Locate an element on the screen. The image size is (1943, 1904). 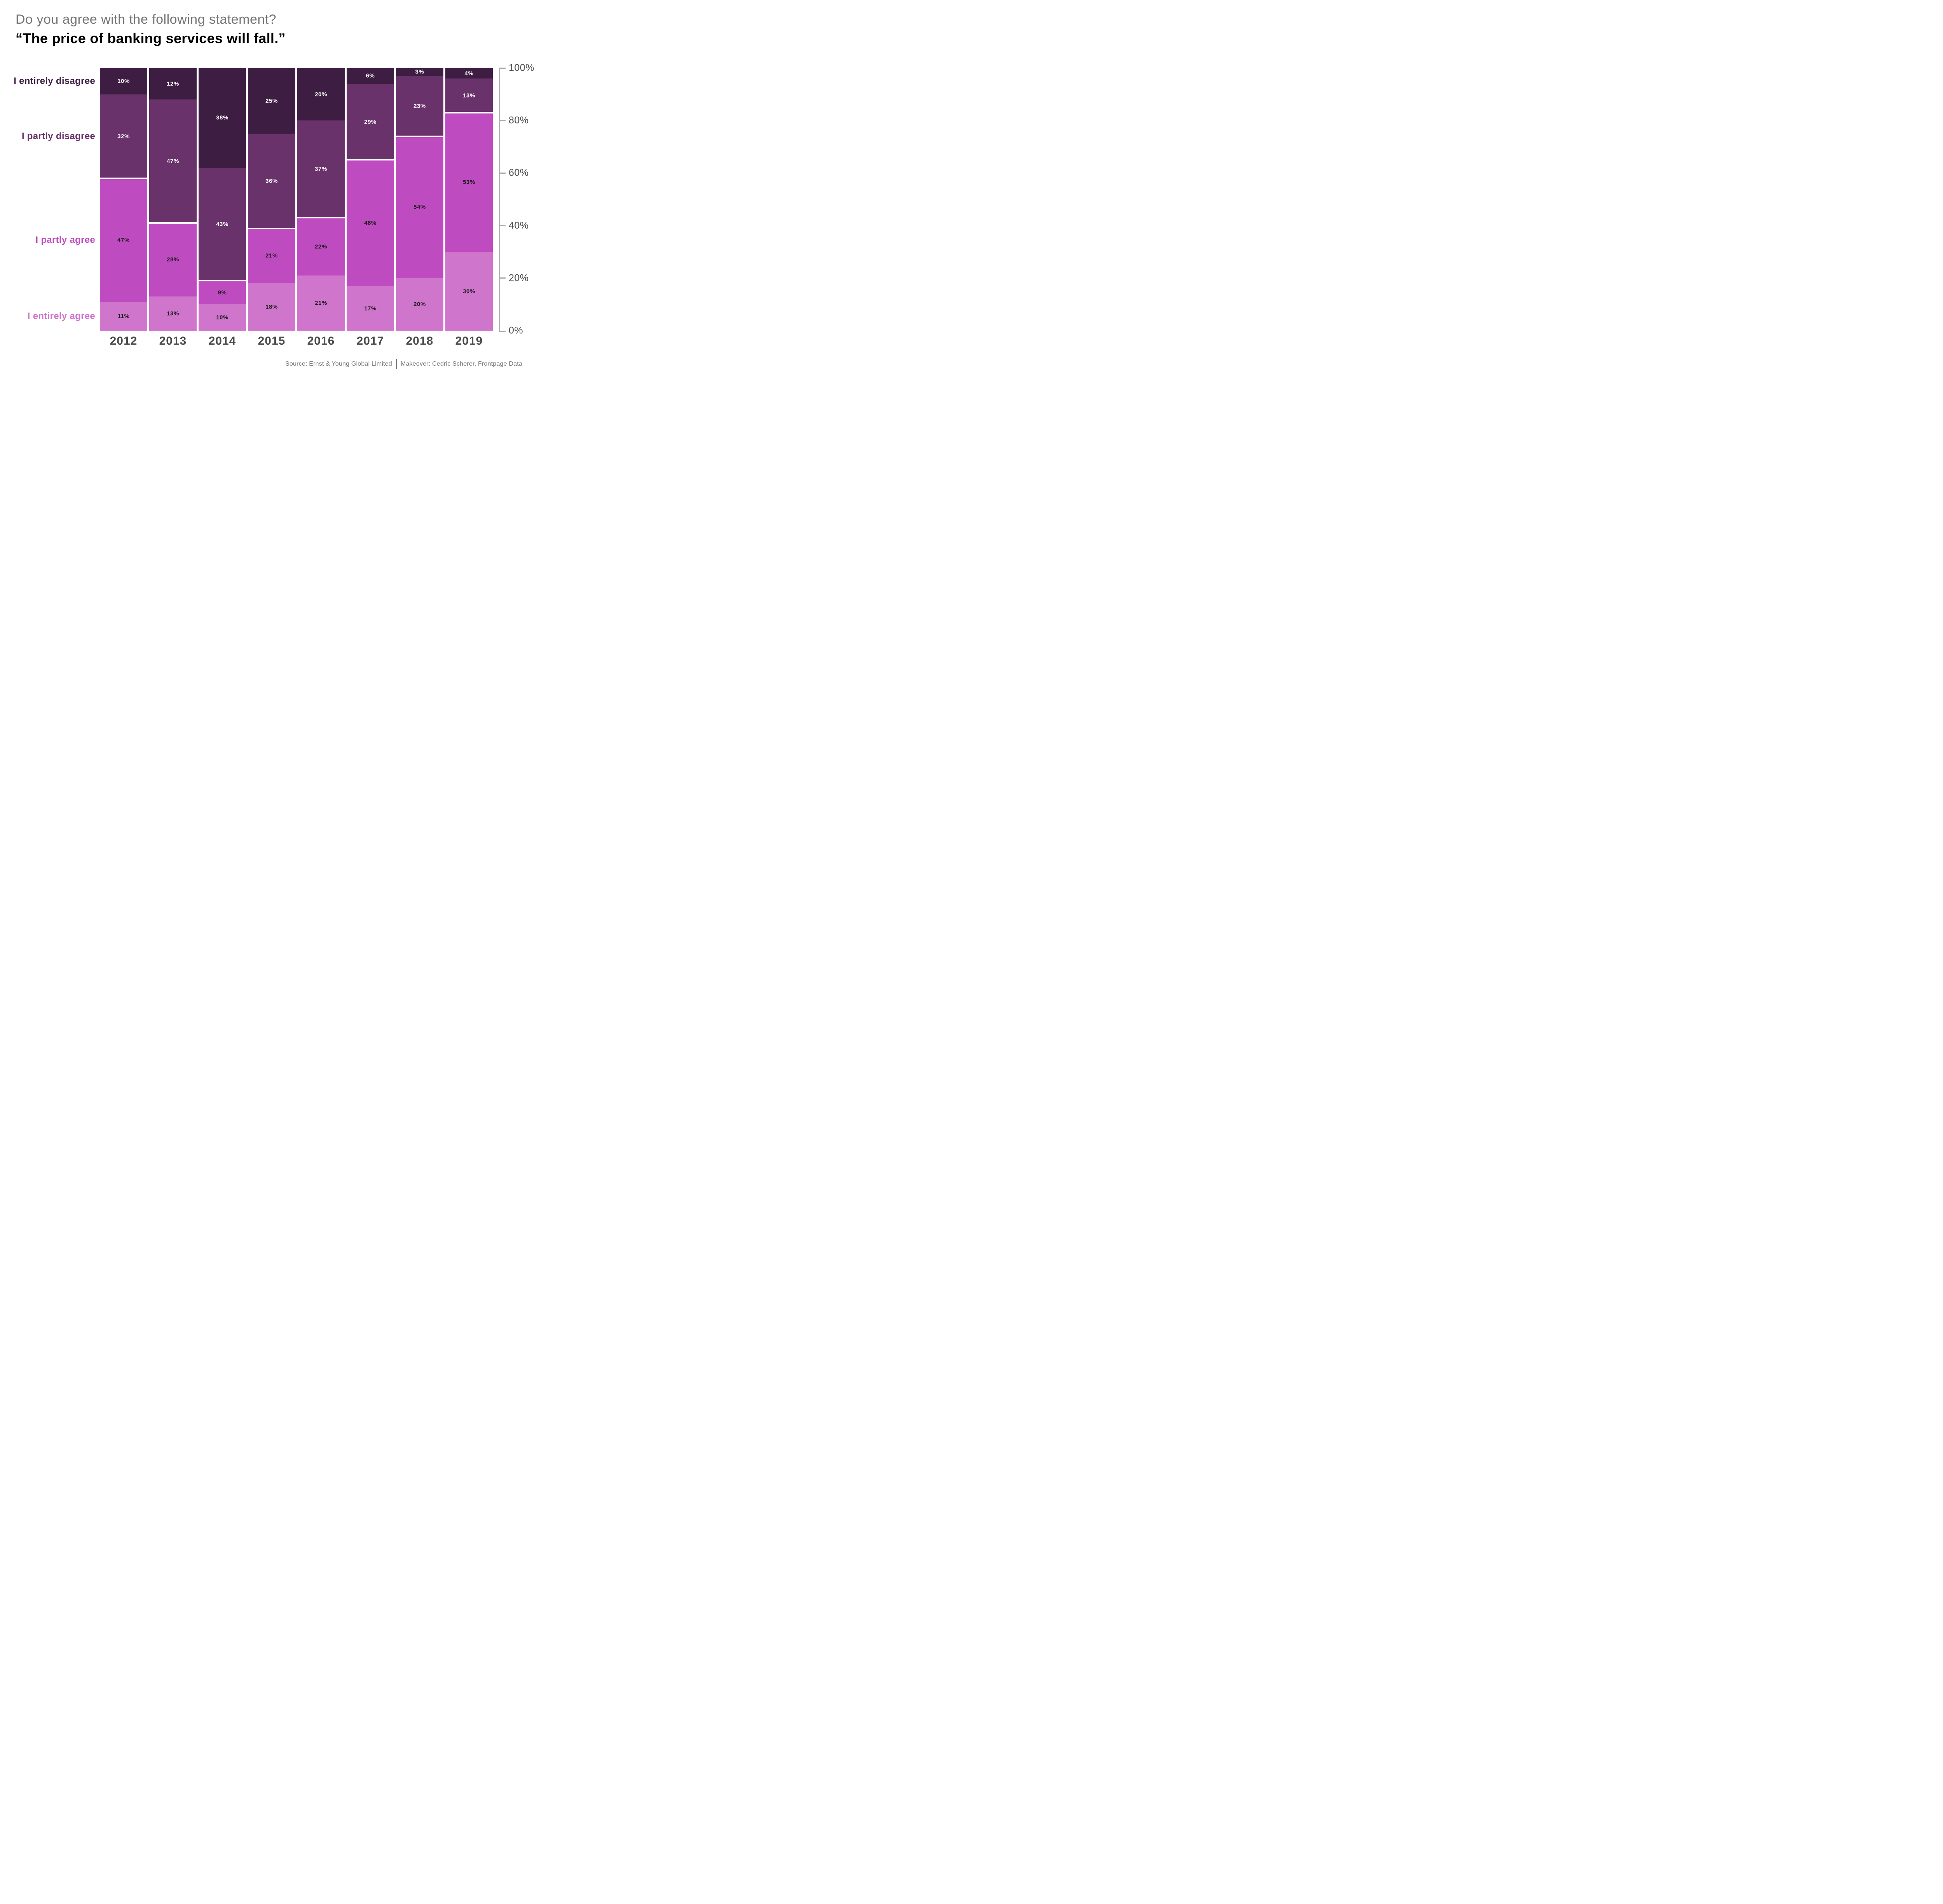
segment-label: 17% is located at coordinates (370, 308).